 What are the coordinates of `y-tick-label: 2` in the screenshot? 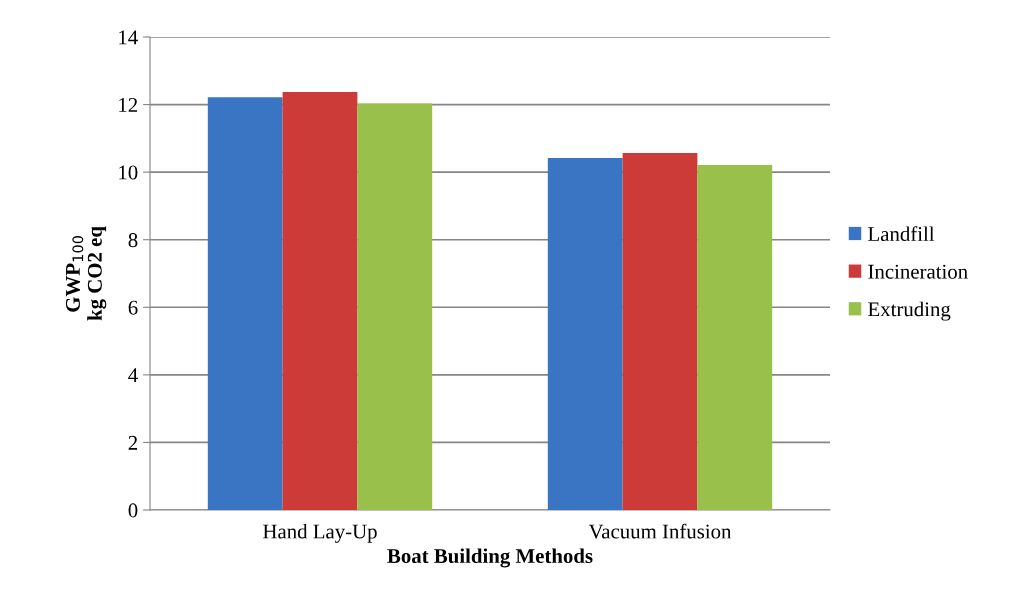 It's located at (133, 442).